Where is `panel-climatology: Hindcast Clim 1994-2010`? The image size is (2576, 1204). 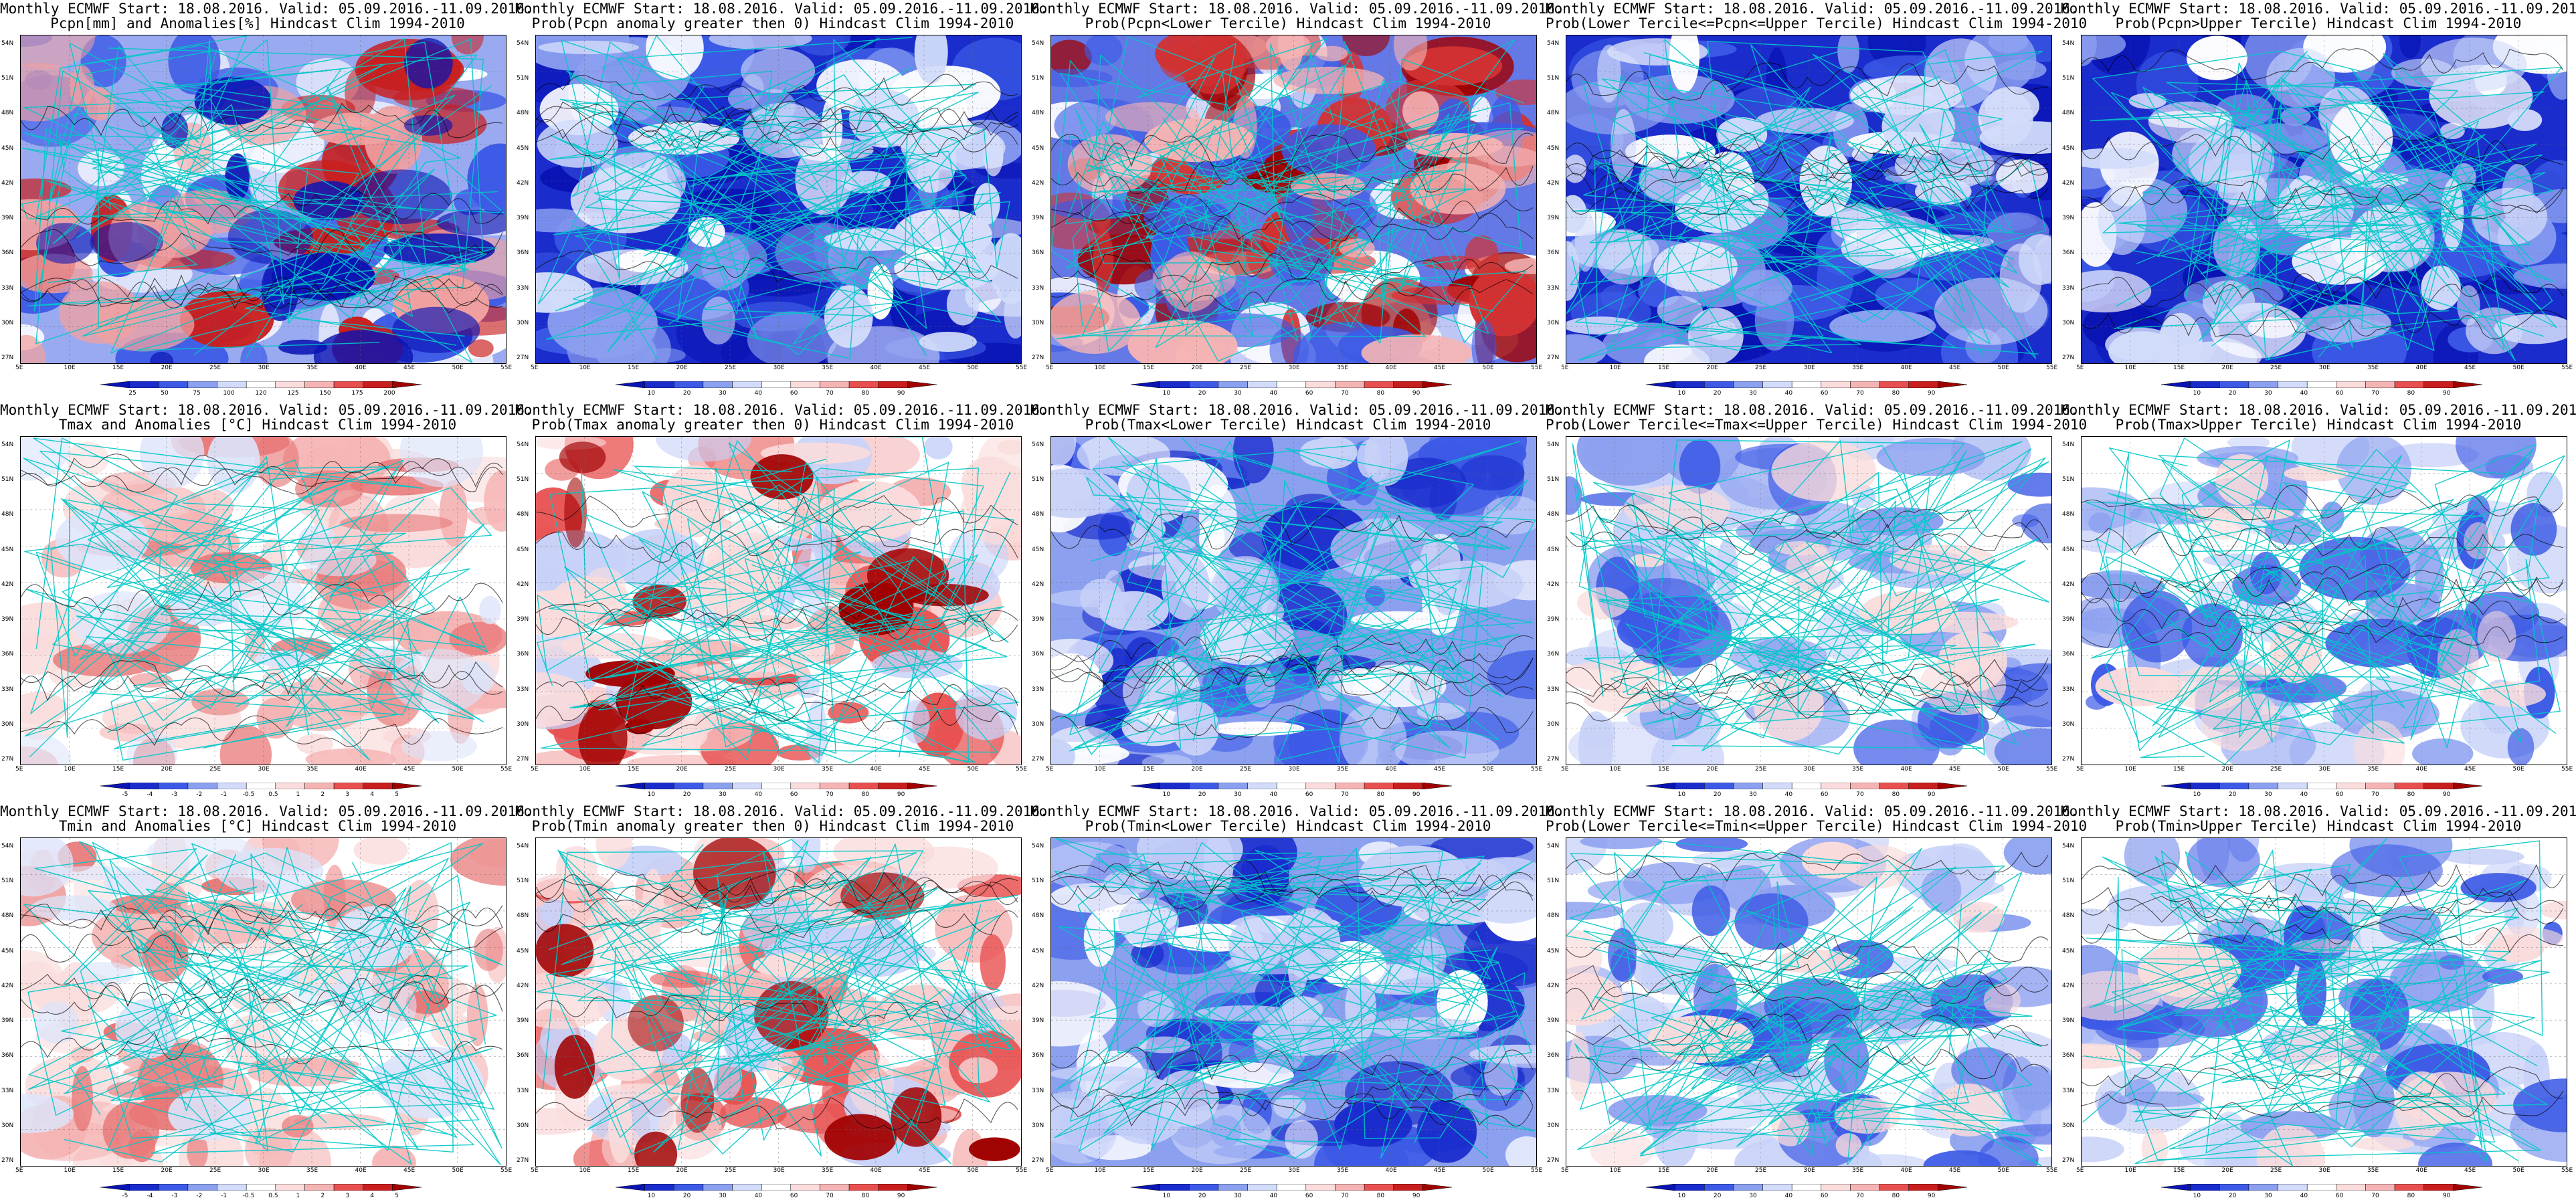
panel-climatology: Hindcast Clim 1994-2010 is located at coordinates (912, 826).